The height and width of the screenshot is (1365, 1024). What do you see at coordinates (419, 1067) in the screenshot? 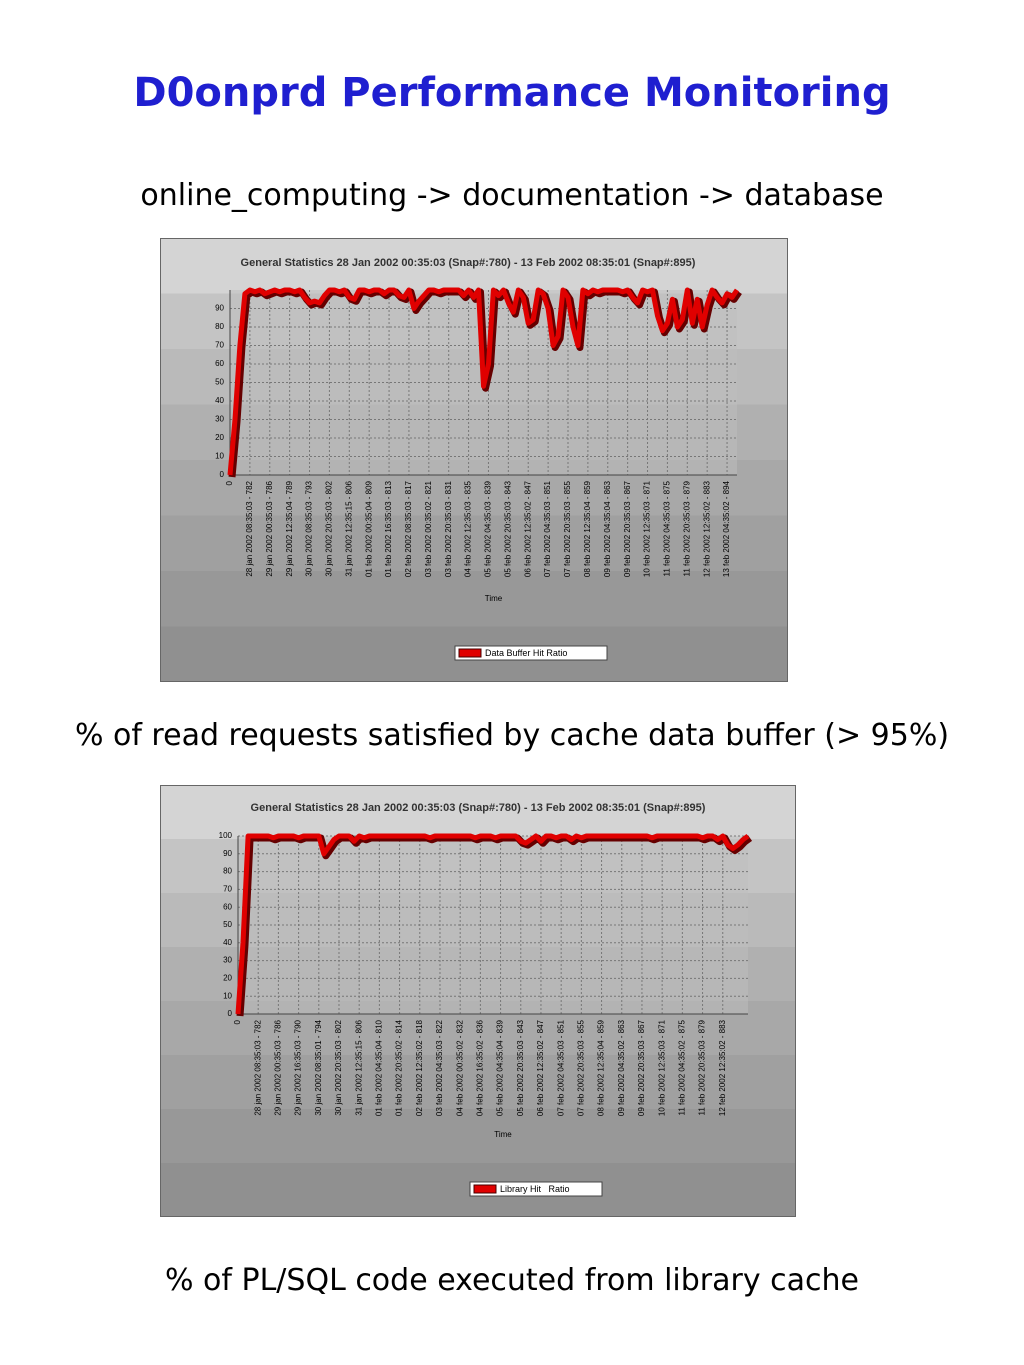
I see `x-tick-label: 02 feb 2002 12:35:02 - 818` at bounding box center [419, 1067].